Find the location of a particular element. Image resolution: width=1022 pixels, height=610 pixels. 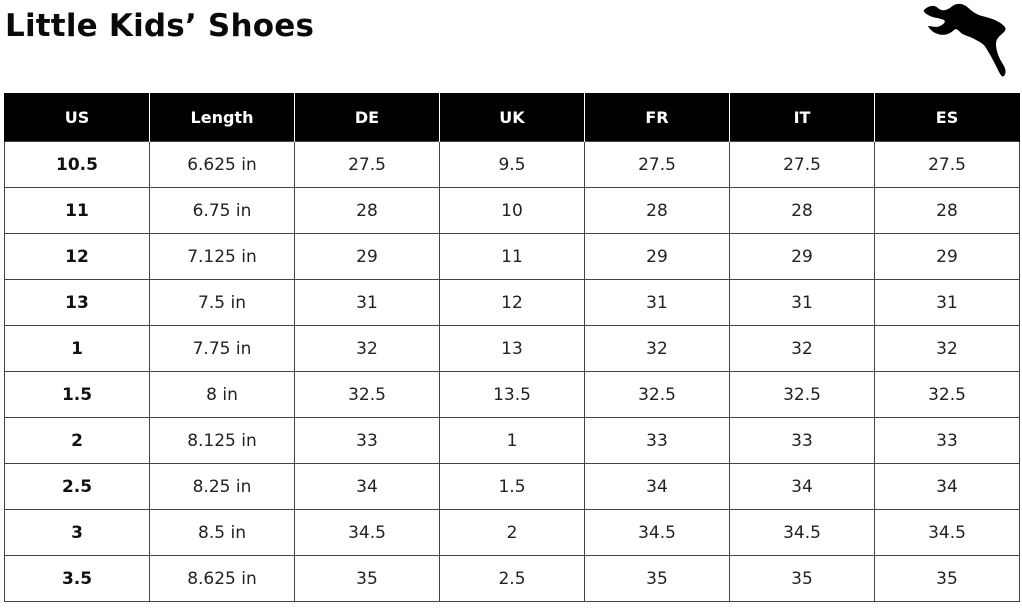

cell-length: 8.25 in is located at coordinates (222, 486).